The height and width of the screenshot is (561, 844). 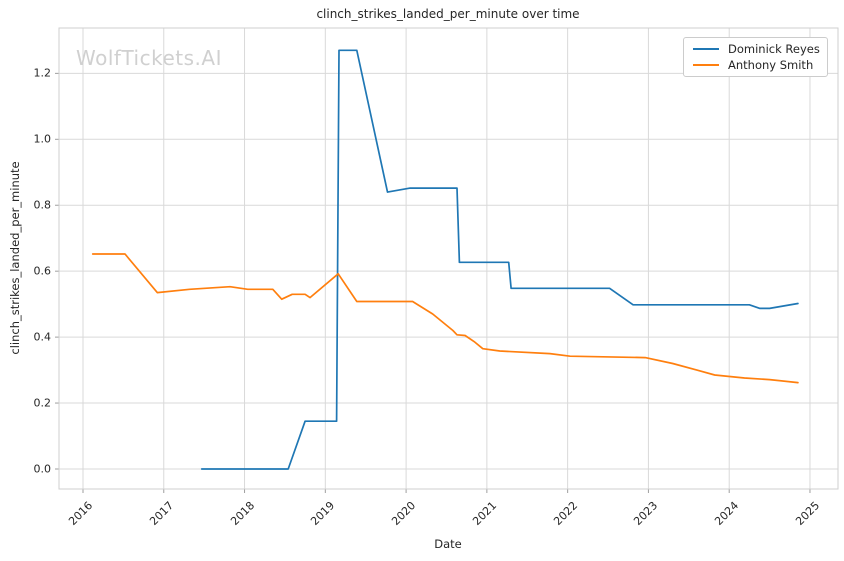 What do you see at coordinates (42, 205) in the screenshot?
I see `y-tick-label: 0.8` at bounding box center [42, 205].